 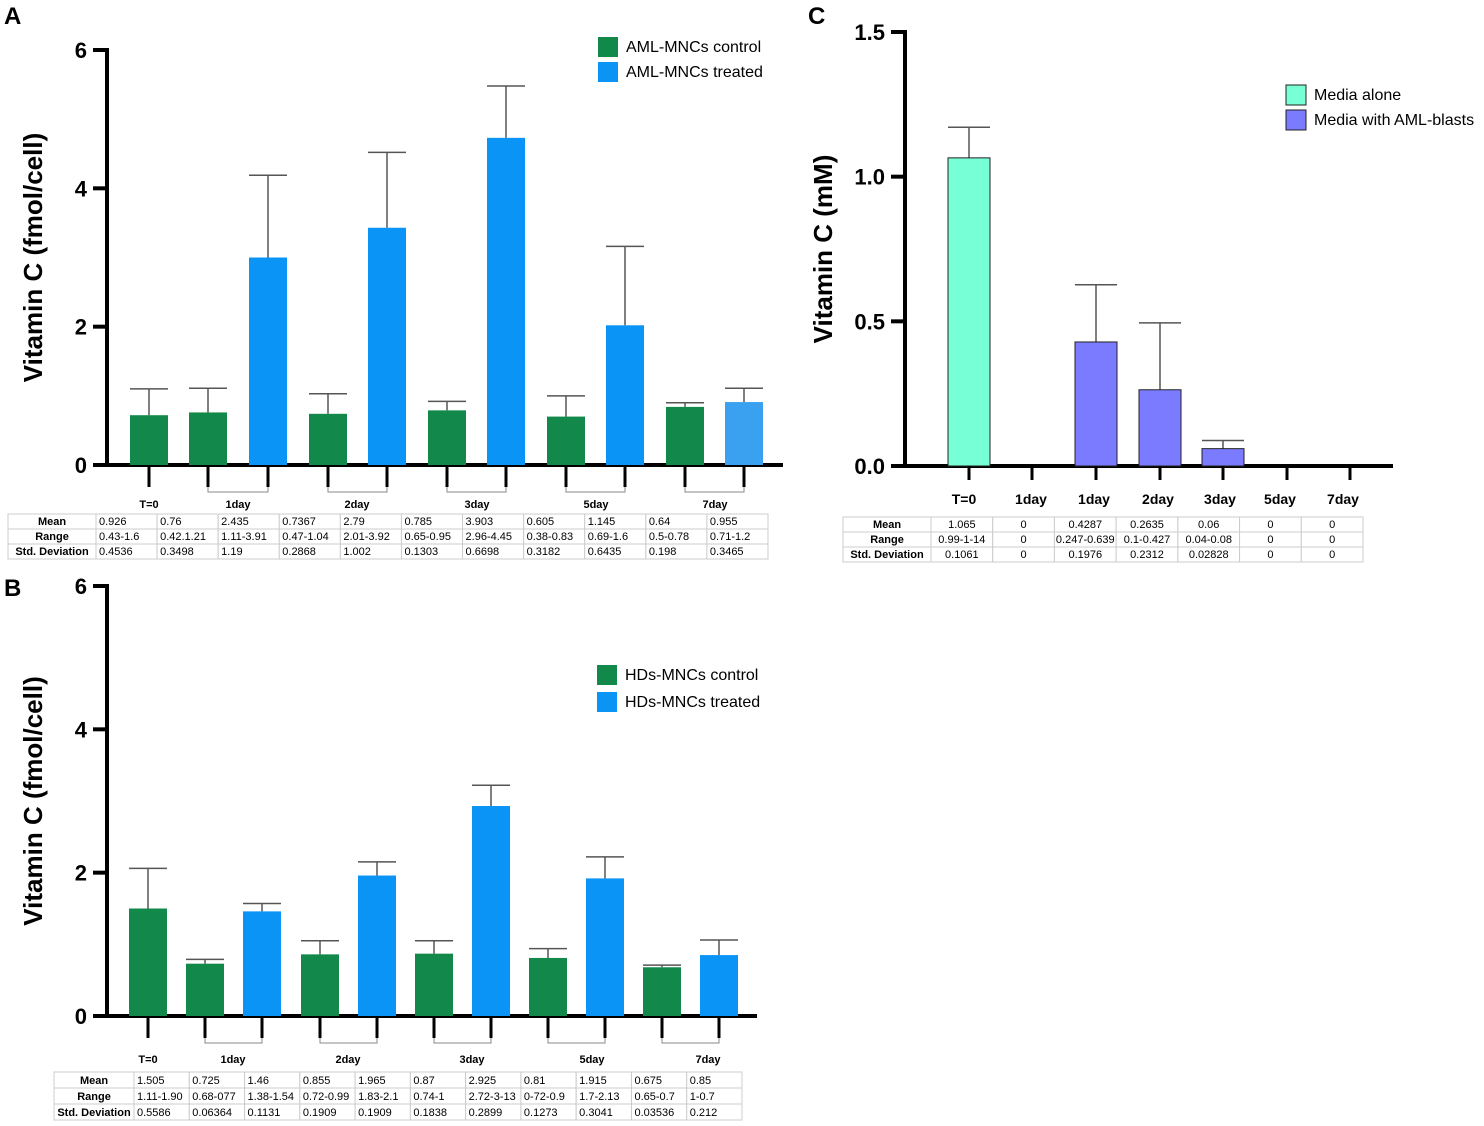 I want to click on y-tick-label: 0.0, so click(x=869, y=466).